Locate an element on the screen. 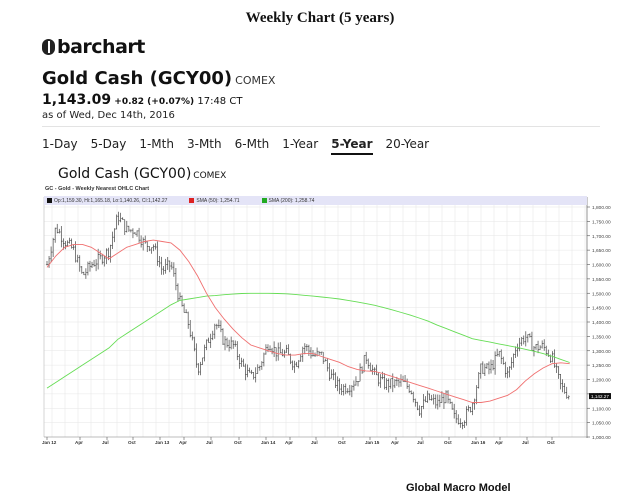  tab-20-year: 20-Year is located at coordinates (407, 144).